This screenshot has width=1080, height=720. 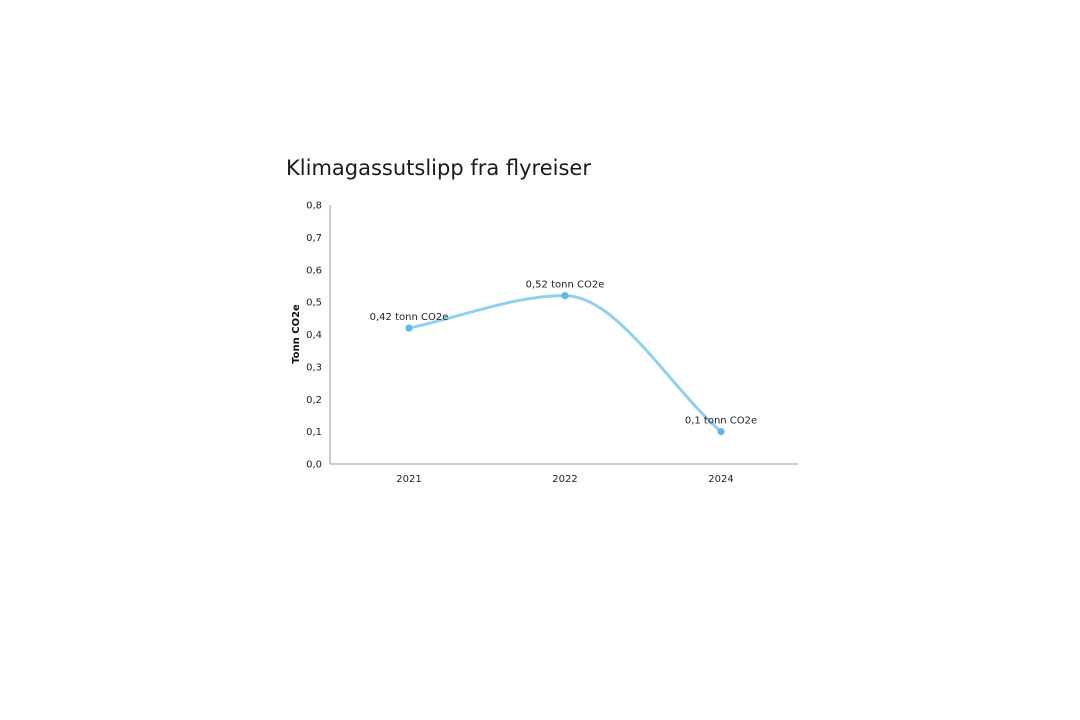 What do you see at coordinates (314, 303) in the screenshot?
I see `y-tick-label: 0,5` at bounding box center [314, 303].